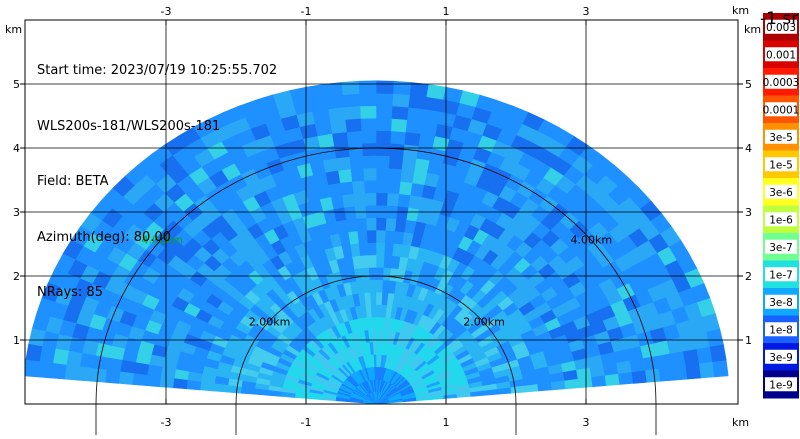 Image resolution: width=800 pixels, height=439 pixels. I want to click on nrays-text: NRays: 85, so click(157, 293).